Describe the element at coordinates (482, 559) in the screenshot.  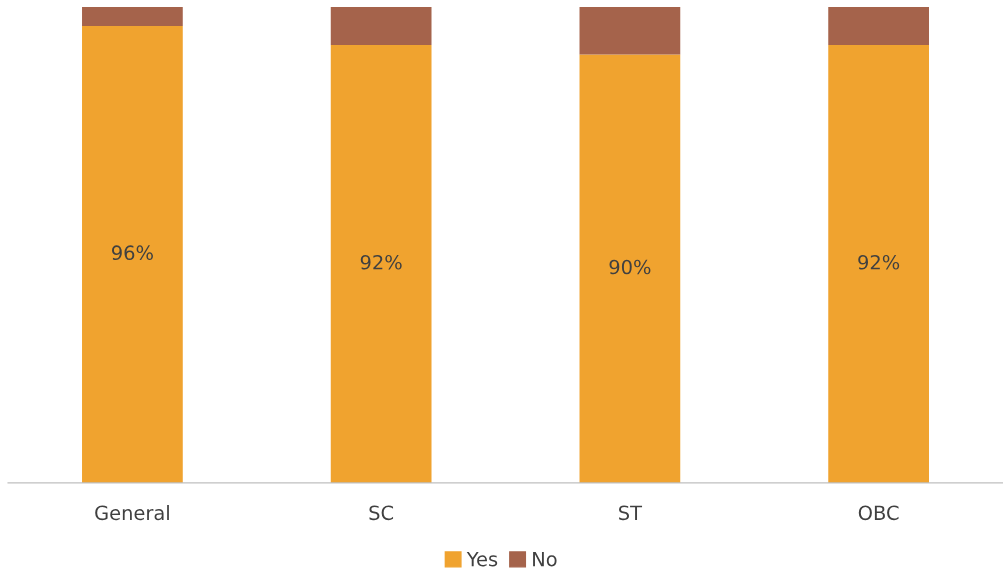
I see `legend-label: Yes` at that location.